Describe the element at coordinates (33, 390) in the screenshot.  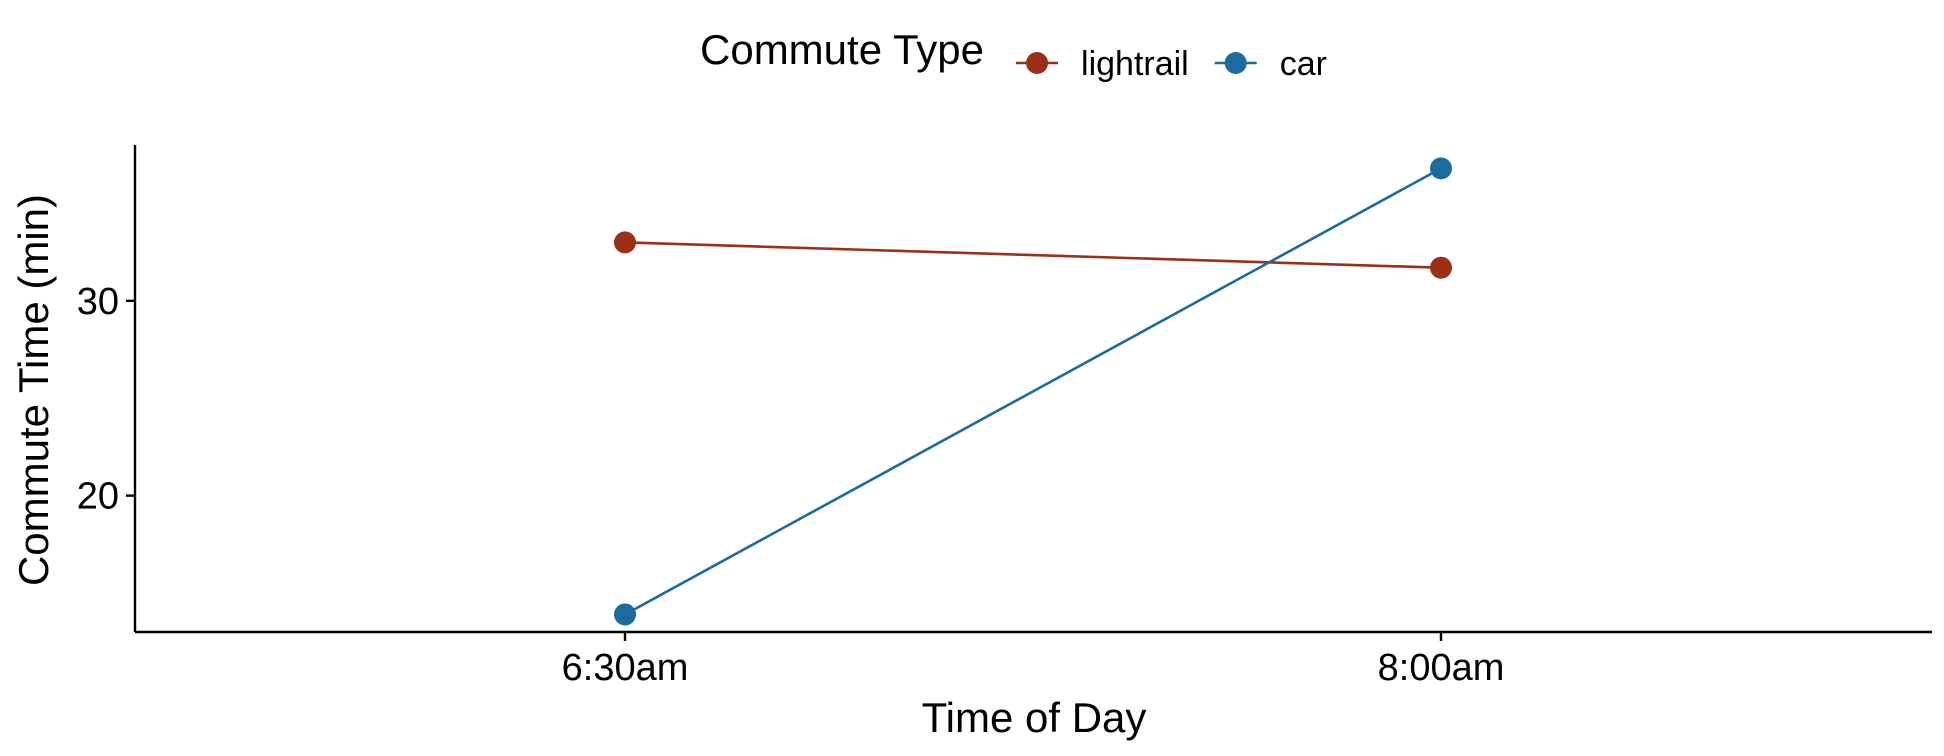
I see `y-axis-title: Commute Time (min)` at that location.